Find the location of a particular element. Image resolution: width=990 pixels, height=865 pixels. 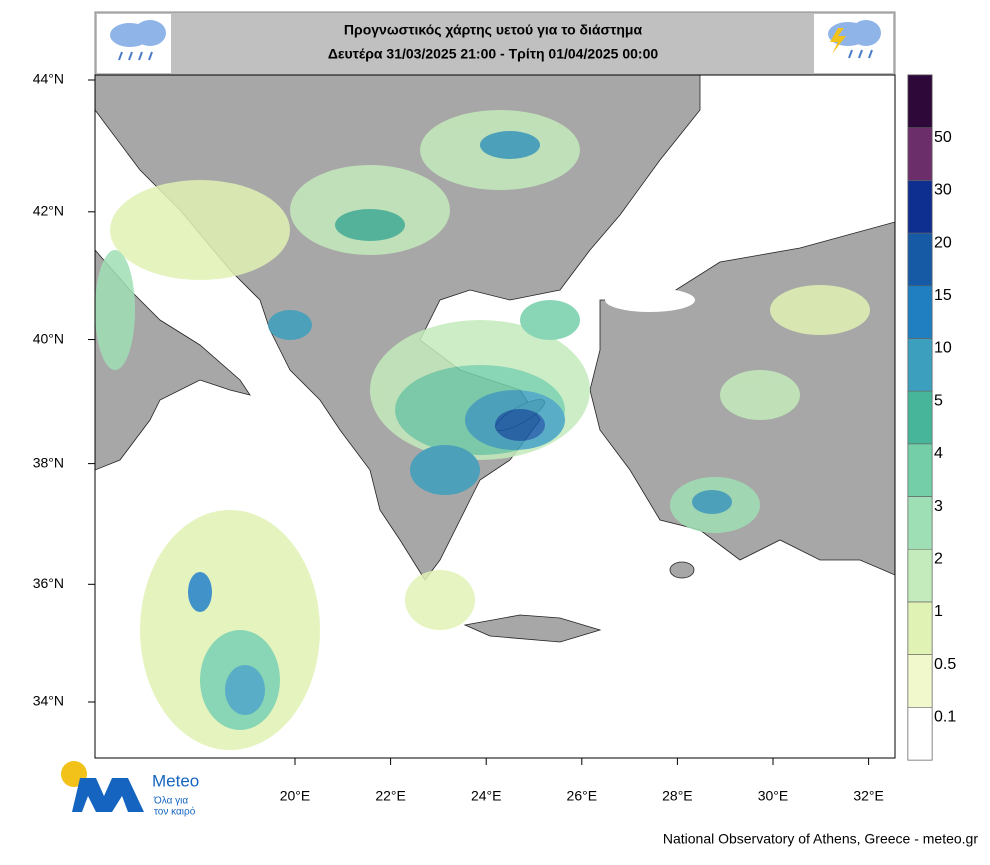

lon-tick-label: 26°E is located at coordinates (582, 796).